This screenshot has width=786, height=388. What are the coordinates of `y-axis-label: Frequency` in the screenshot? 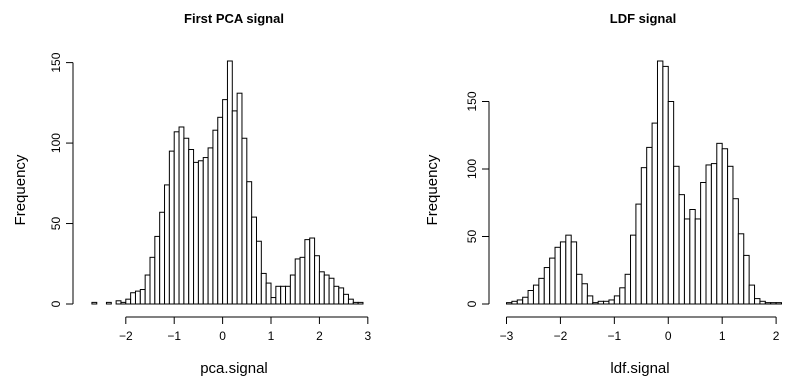 It's located at (20, 189).